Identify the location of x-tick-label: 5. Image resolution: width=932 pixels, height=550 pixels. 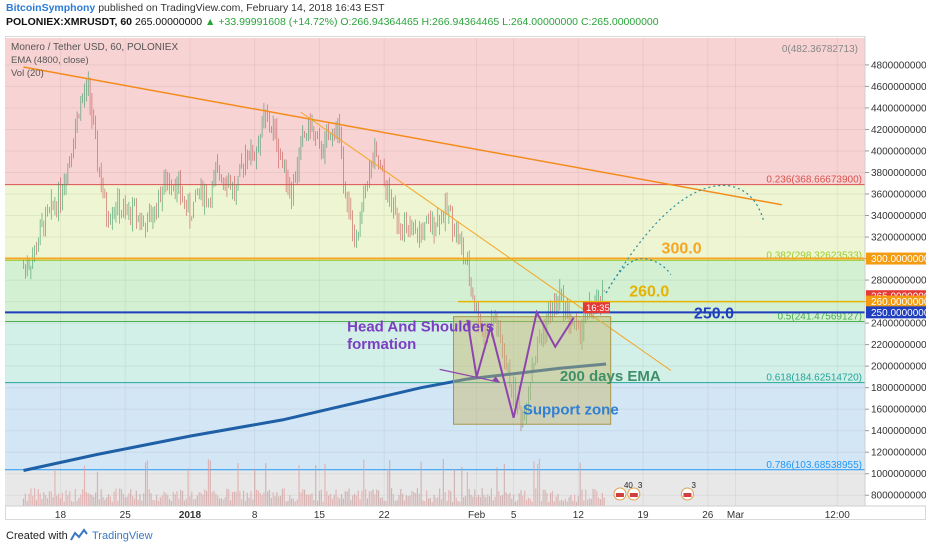
(514, 515).